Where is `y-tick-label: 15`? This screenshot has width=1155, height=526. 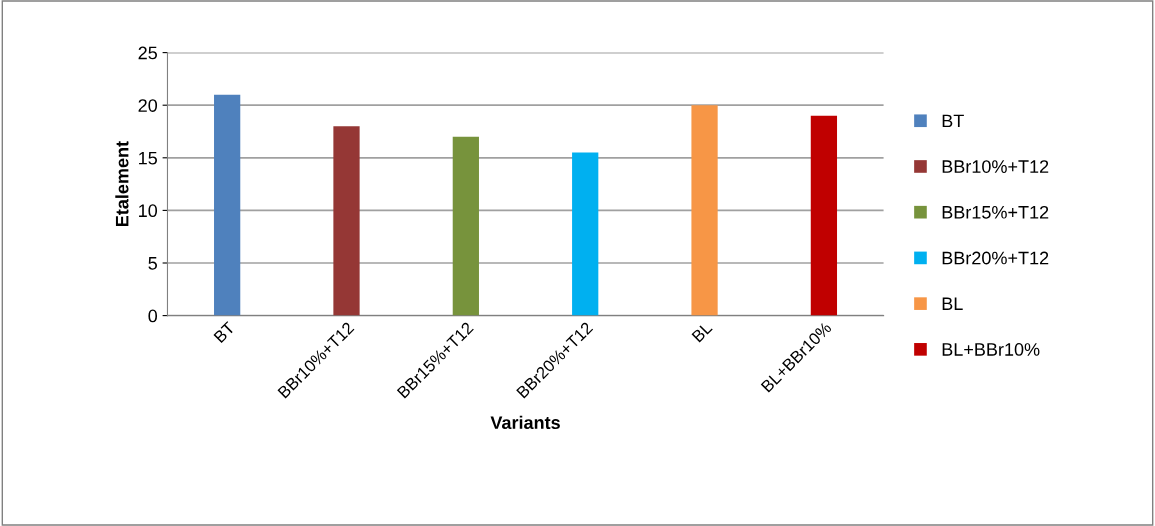 y-tick-label: 15 is located at coordinates (148, 158).